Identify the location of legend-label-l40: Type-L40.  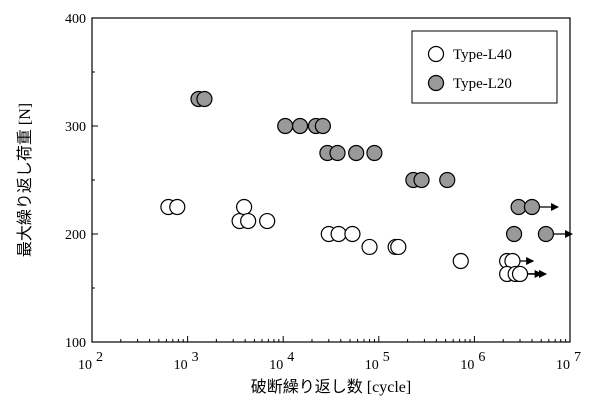
(482, 55).